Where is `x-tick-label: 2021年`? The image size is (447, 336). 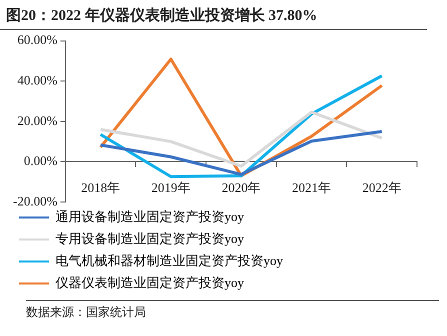 x-tick-label: 2021年 is located at coordinates (312, 187).